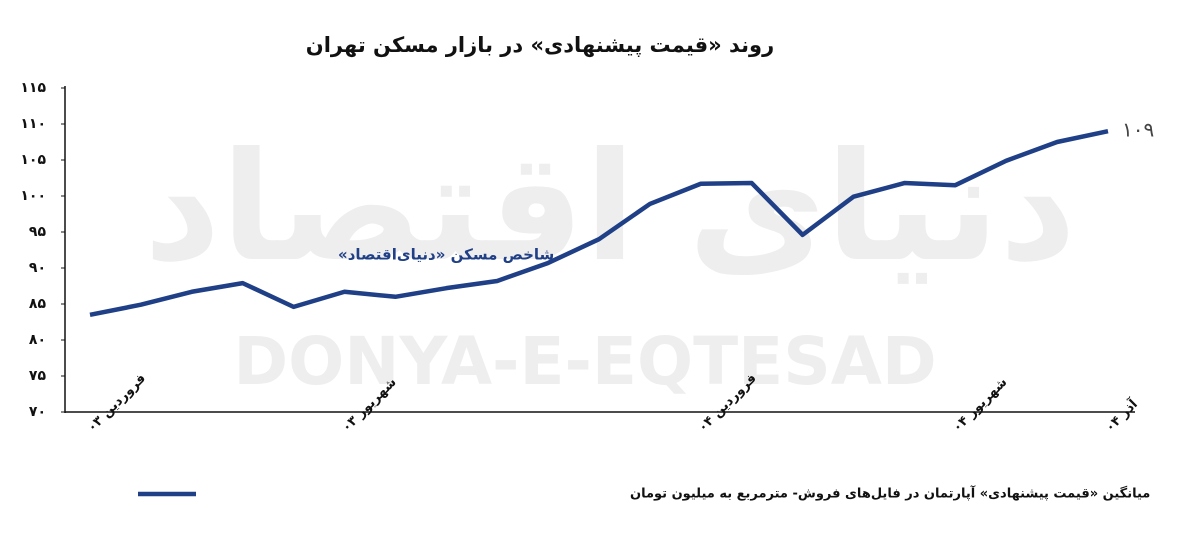 This screenshot has width=1200, height=543. Describe the element at coordinates (38, 304) in the screenshot. I see `y-tick-label: ۸۵` at that location.